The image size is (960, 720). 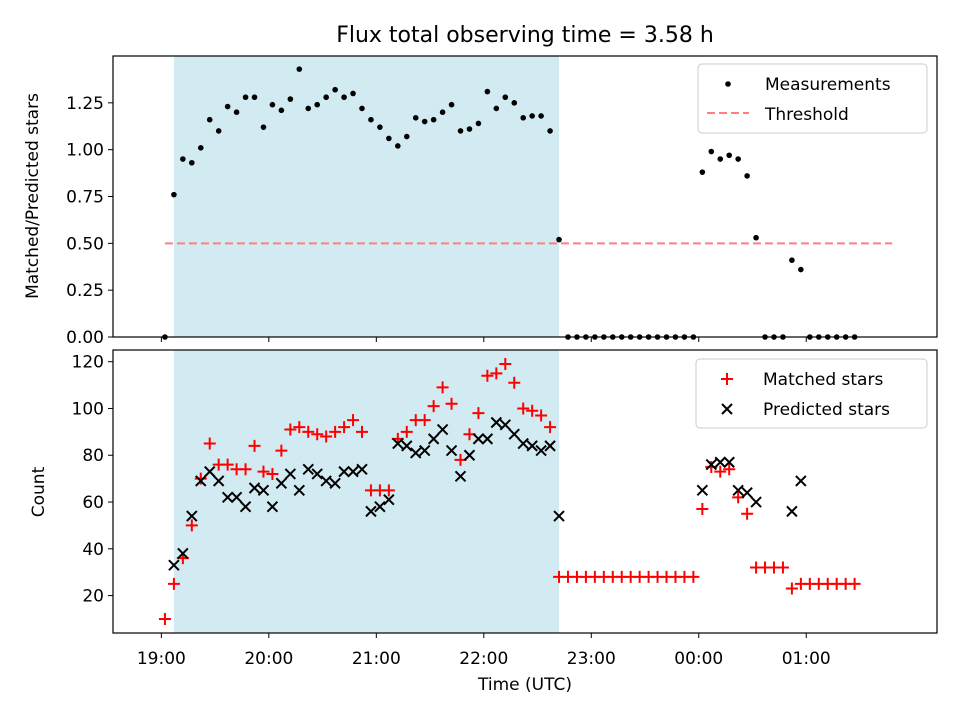 I want to click on bottom-y-axis-label: Count, so click(x=39, y=491).